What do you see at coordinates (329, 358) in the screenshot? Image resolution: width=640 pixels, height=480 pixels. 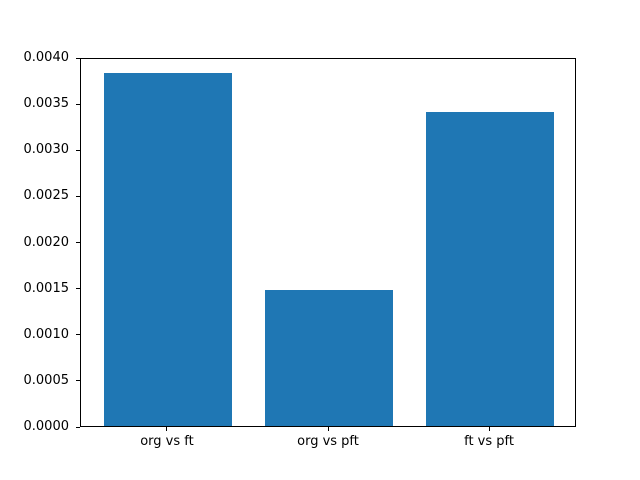 I see `bar-org-vs-pft` at bounding box center [329, 358].